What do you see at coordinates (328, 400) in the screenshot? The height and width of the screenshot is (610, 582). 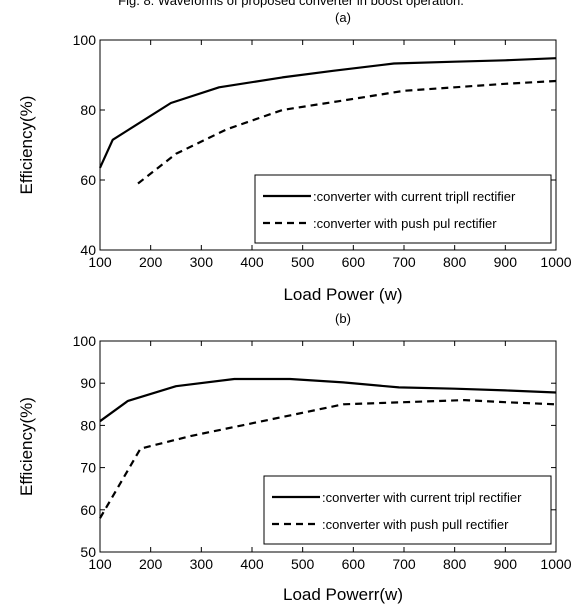 I see `chart-b-series-current-line` at bounding box center [328, 400].